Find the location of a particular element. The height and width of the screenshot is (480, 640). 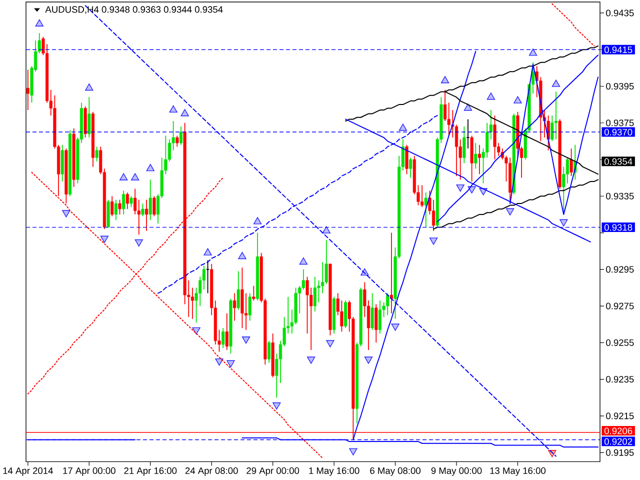

y-tick-label: 0.9215 is located at coordinates (620, 416).